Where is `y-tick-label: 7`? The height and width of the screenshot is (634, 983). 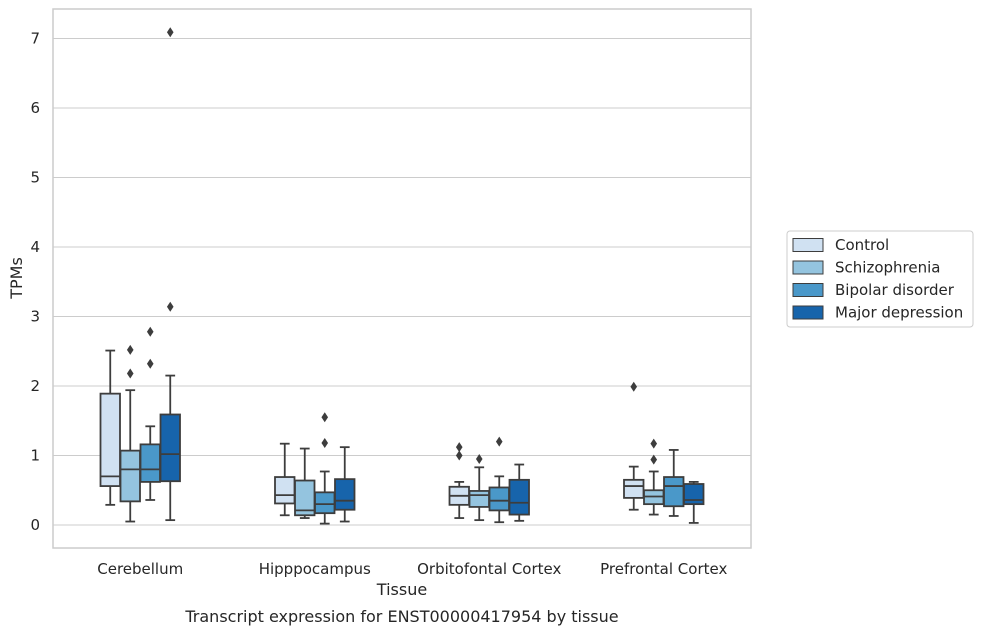
y-tick-label: 7 is located at coordinates (35, 39).